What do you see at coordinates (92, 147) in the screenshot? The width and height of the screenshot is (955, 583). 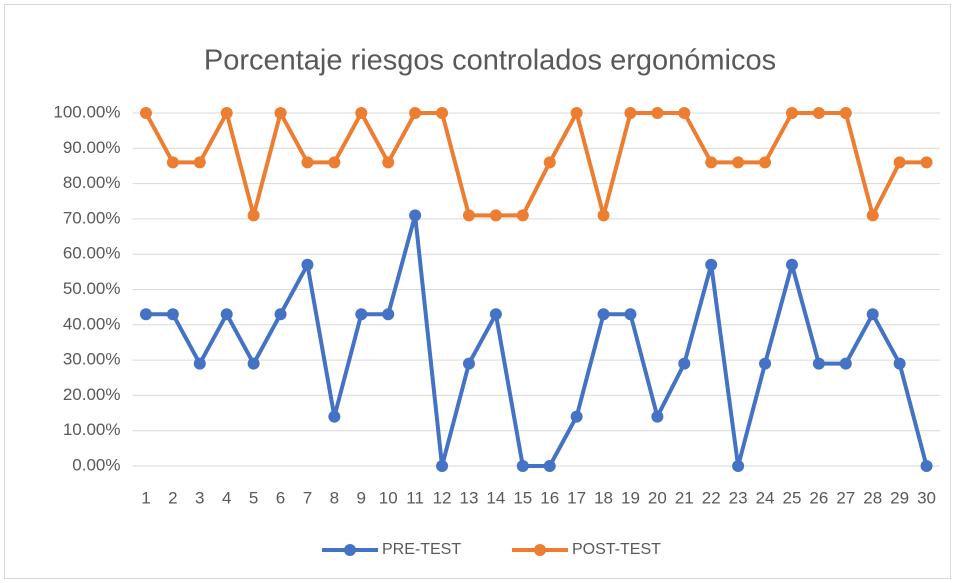 I see `y-tick-label: 90.00%` at bounding box center [92, 147].